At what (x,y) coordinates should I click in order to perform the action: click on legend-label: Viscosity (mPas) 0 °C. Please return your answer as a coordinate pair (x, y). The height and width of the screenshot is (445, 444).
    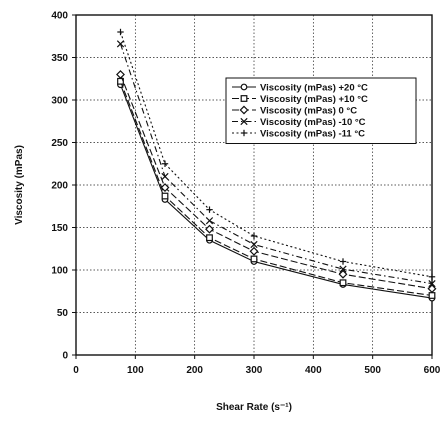
    Looking at the image, I should click on (308, 111).